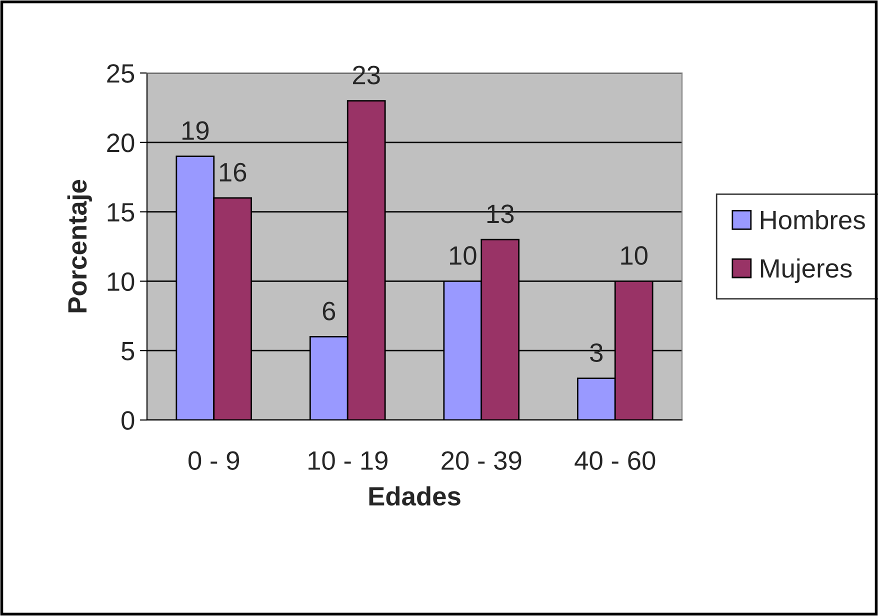  I want to click on y-tick-label: 20, so click(120, 143).